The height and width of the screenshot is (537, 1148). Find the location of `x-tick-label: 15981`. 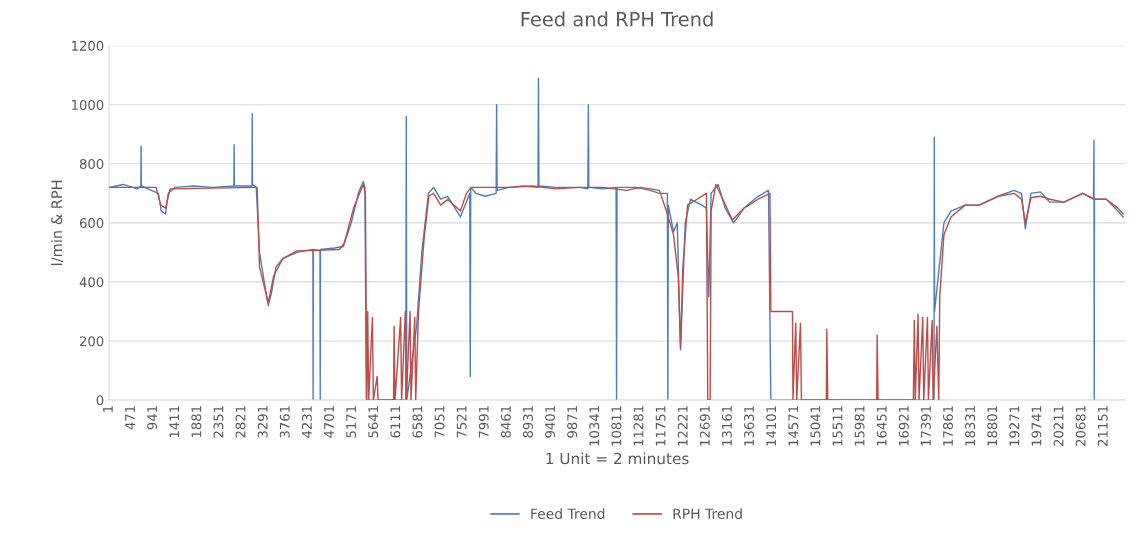

x-tick-label: 15981 is located at coordinates (859, 426).